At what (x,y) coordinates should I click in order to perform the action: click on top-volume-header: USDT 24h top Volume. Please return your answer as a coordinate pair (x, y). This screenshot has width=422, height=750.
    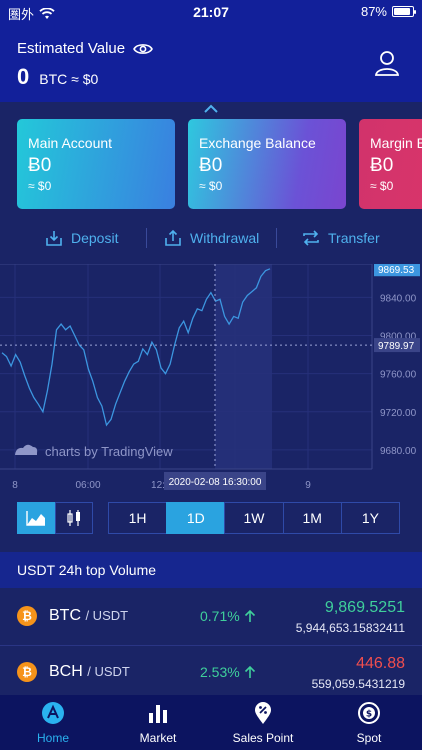
    Looking at the image, I should click on (211, 570).